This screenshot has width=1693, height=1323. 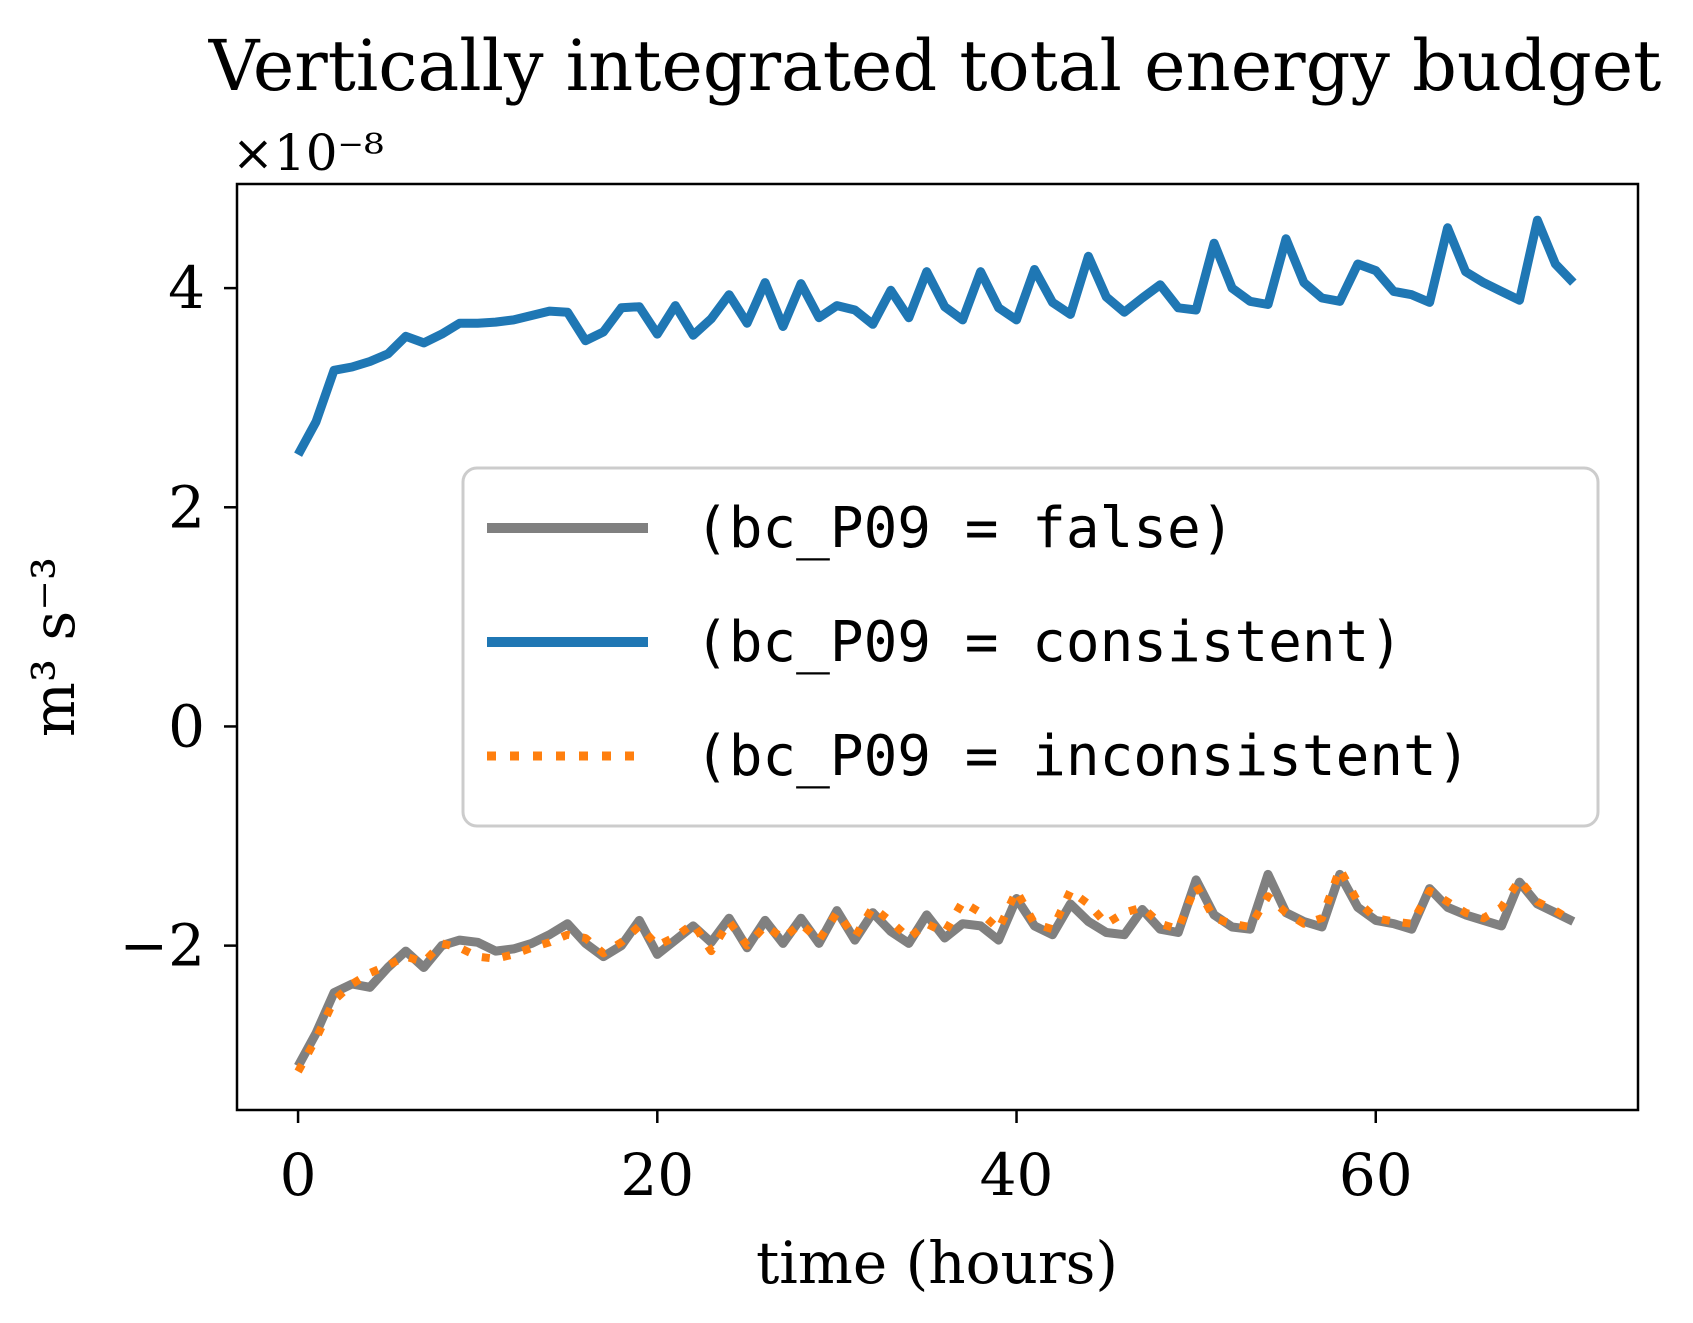 What do you see at coordinates (163, 946) in the screenshot?
I see `y-tick-label: −2` at bounding box center [163, 946].